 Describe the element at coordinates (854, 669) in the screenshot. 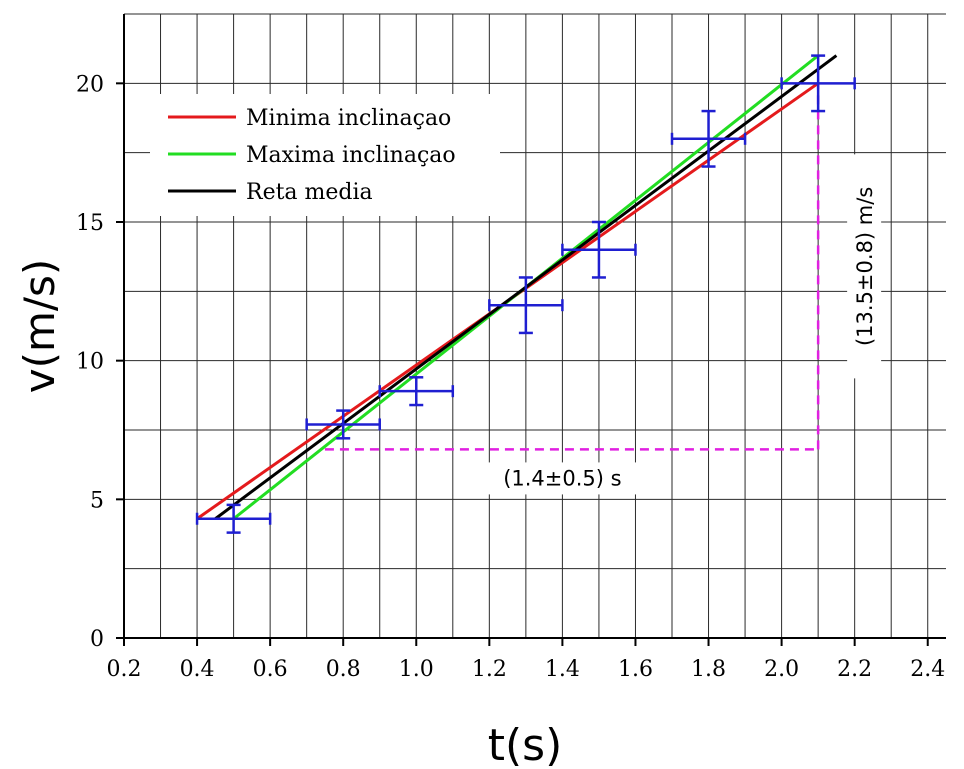

I see `x-tick-label: 2.2` at that location.